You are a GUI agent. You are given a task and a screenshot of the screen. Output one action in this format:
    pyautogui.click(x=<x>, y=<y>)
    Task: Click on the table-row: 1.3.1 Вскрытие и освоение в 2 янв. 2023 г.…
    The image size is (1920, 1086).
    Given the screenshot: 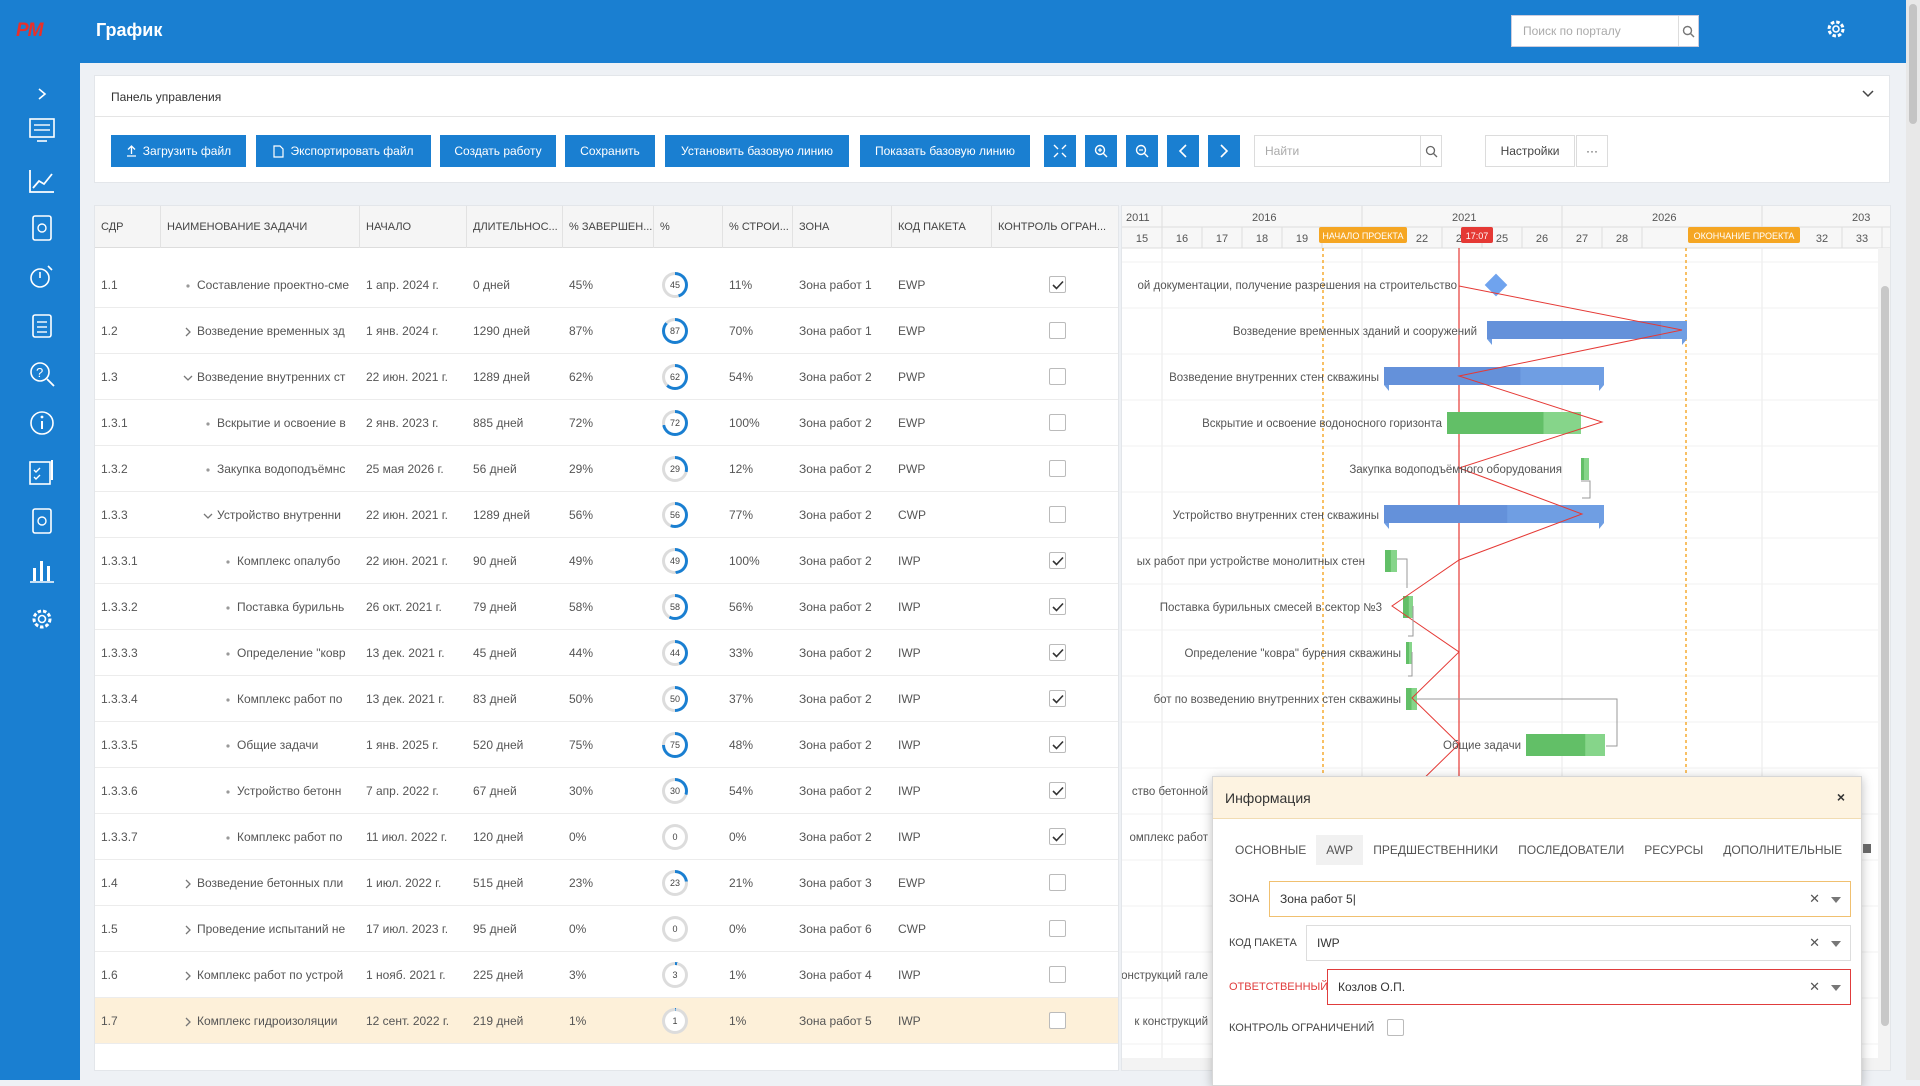 What is the action you would take?
    pyautogui.click(x=606, y=423)
    